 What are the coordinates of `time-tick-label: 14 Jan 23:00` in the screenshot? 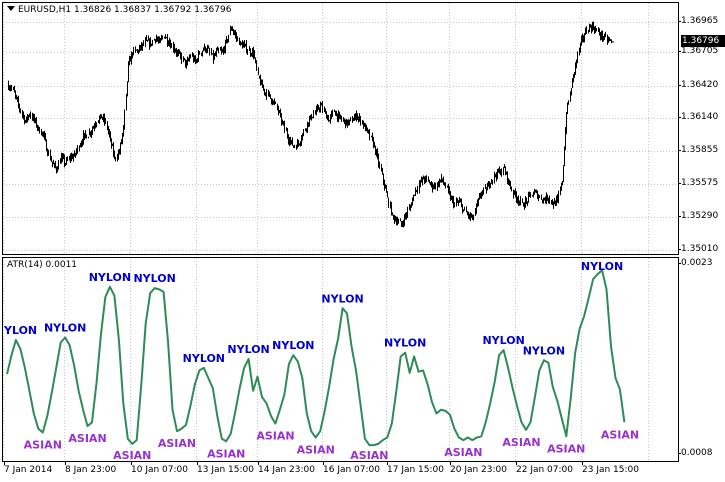 It's located at (286, 468).